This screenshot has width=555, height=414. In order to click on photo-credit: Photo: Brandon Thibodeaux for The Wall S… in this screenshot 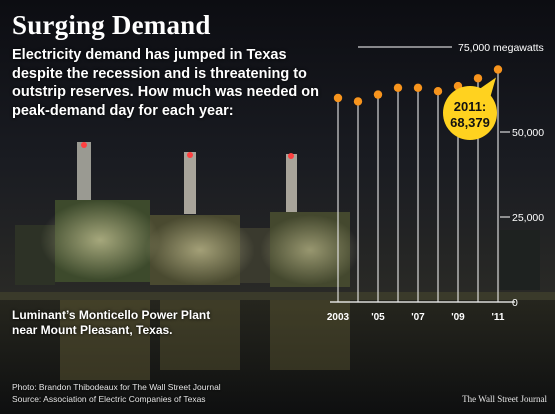, I will do `click(116, 387)`.